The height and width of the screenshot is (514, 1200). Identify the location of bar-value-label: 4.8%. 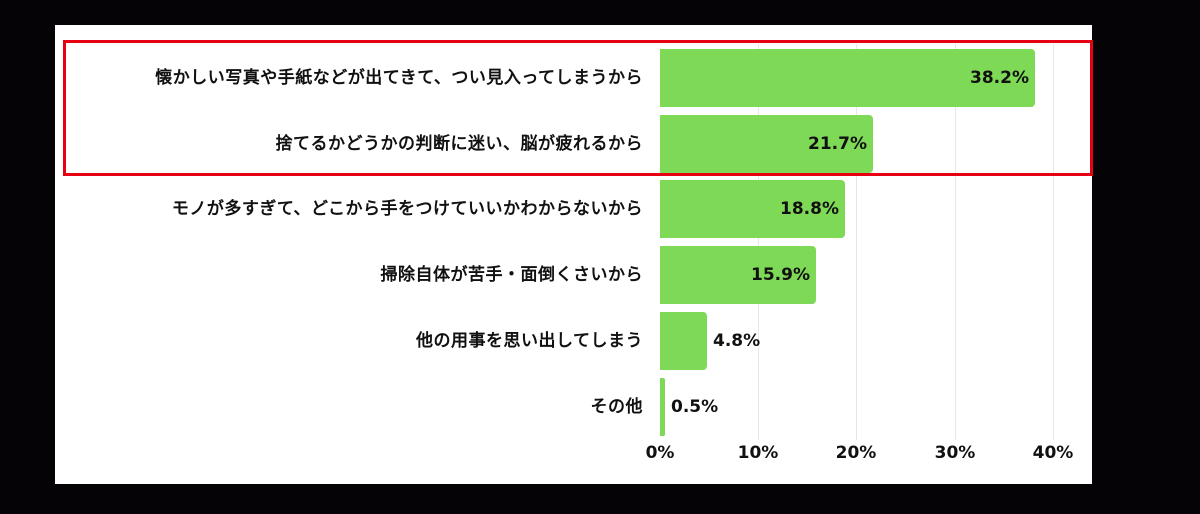
(737, 341).